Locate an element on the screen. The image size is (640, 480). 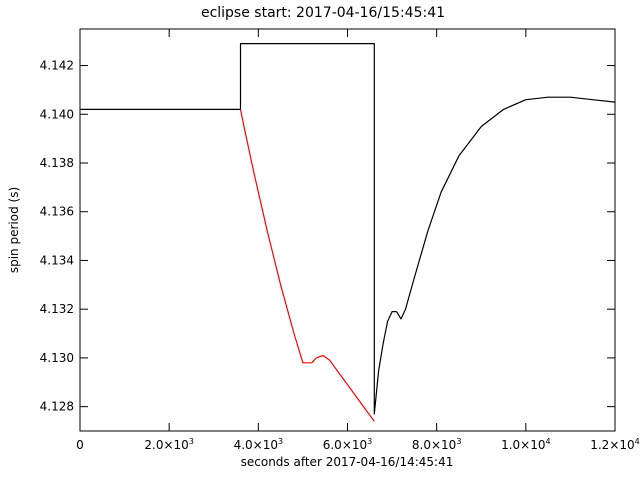
x-axis-label: seconds after 2017-04-16/14:45:41 is located at coordinates (347, 462).